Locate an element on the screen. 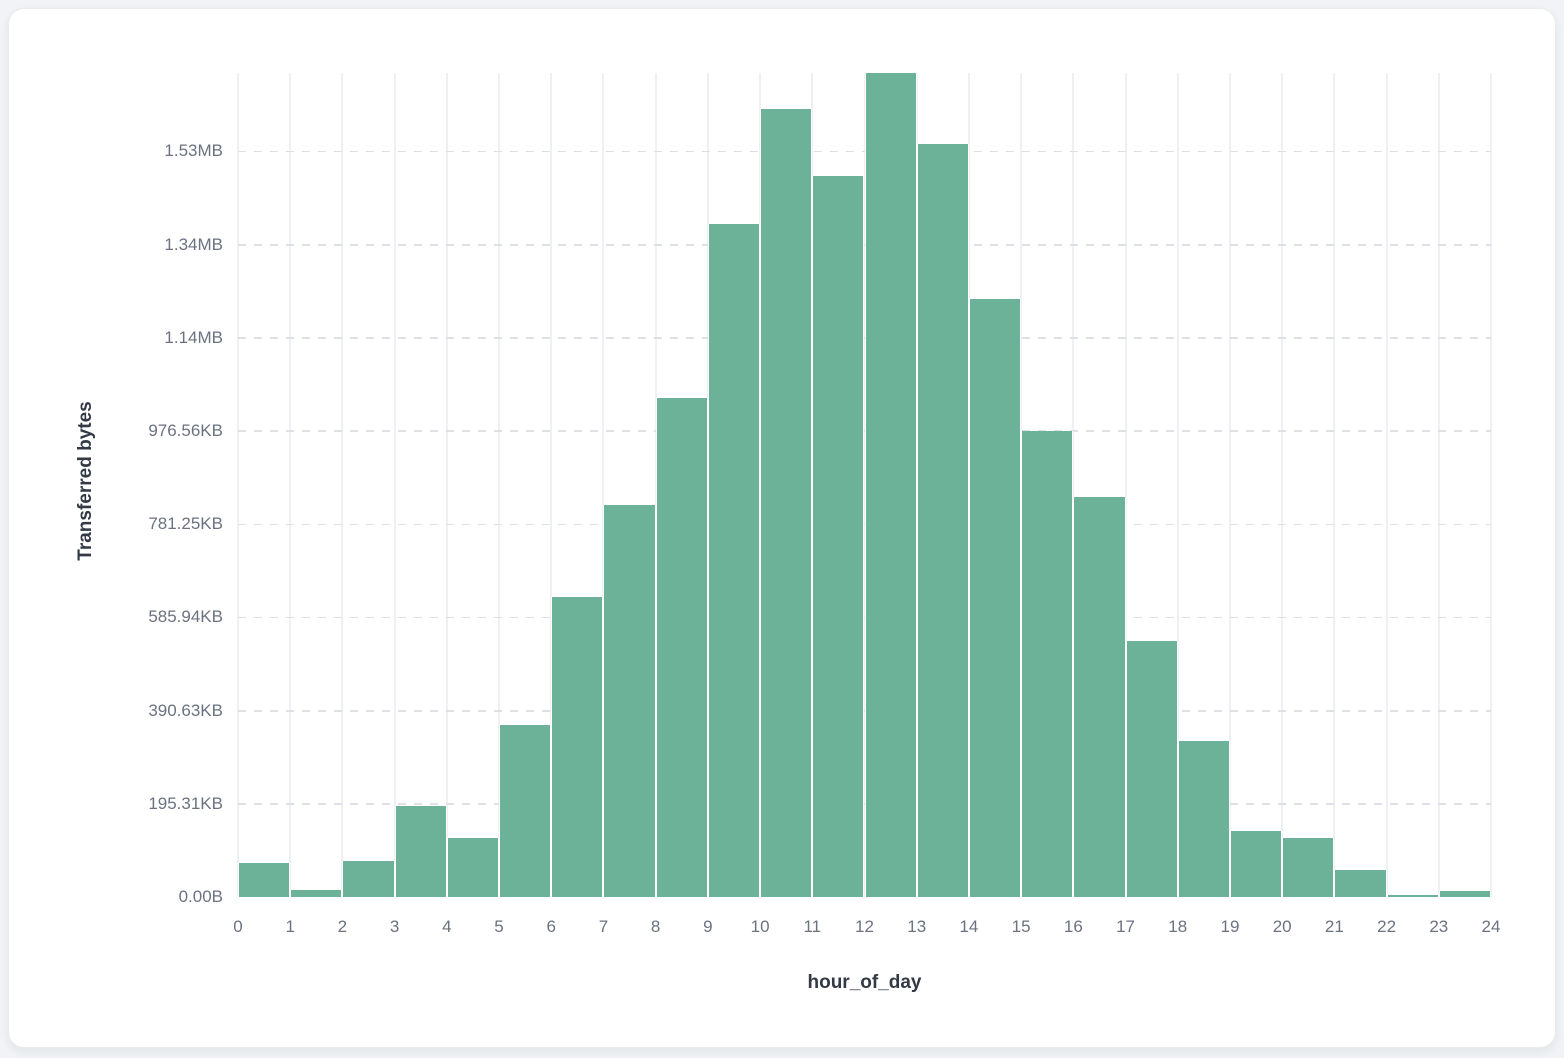 This screenshot has height=1058, width=1564. x-tick-label: 6 is located at coordinates (551, 926).